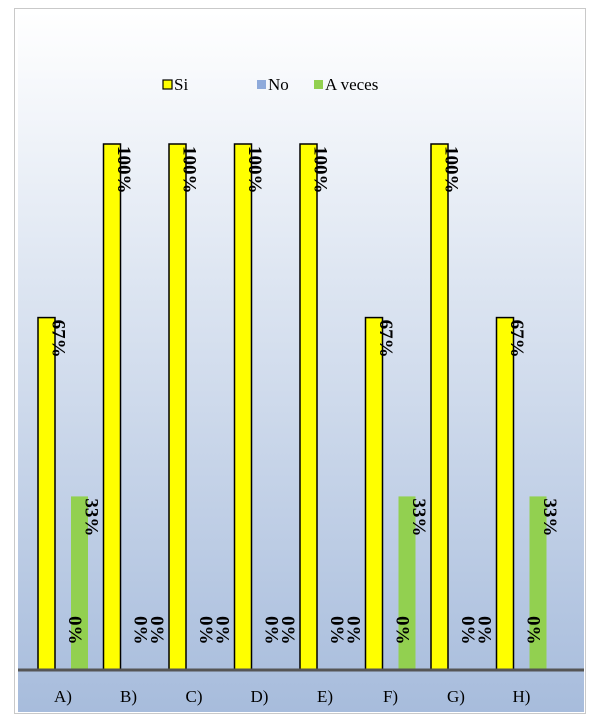 Image resolution: width=595 pixels, height=722 pixels. Describe the element at coordinates (287, 630) in the screenshot. I see `data-label-2-3: 0%` at that location.